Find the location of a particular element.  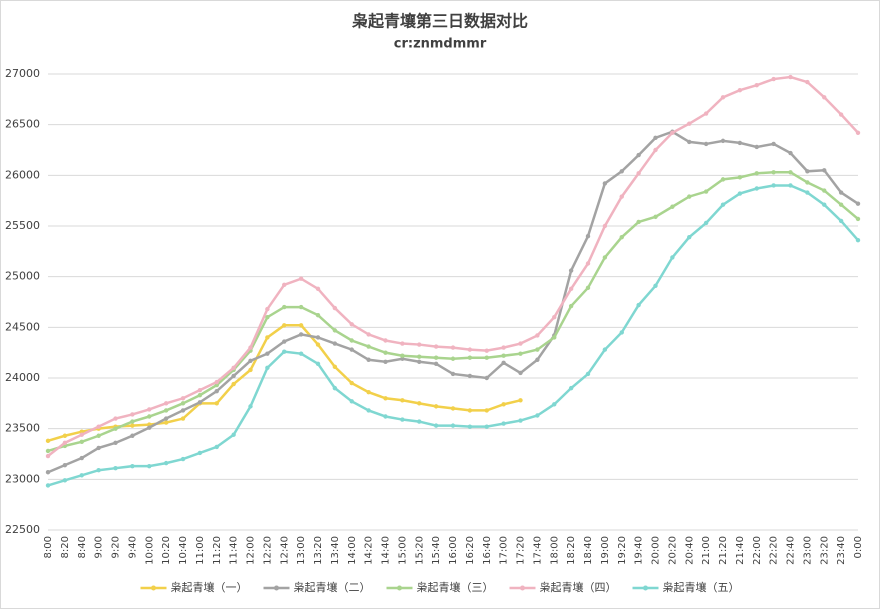

x-tick-label: 23:40 is located at coordinates (841, 550).